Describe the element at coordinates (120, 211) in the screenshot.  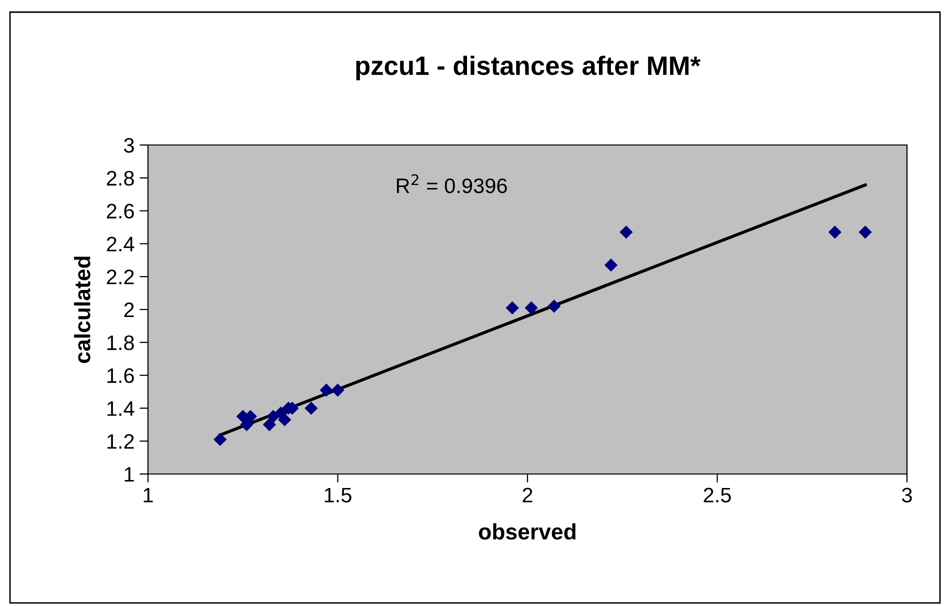
I see `y-tick-label: 2.6` at that location.